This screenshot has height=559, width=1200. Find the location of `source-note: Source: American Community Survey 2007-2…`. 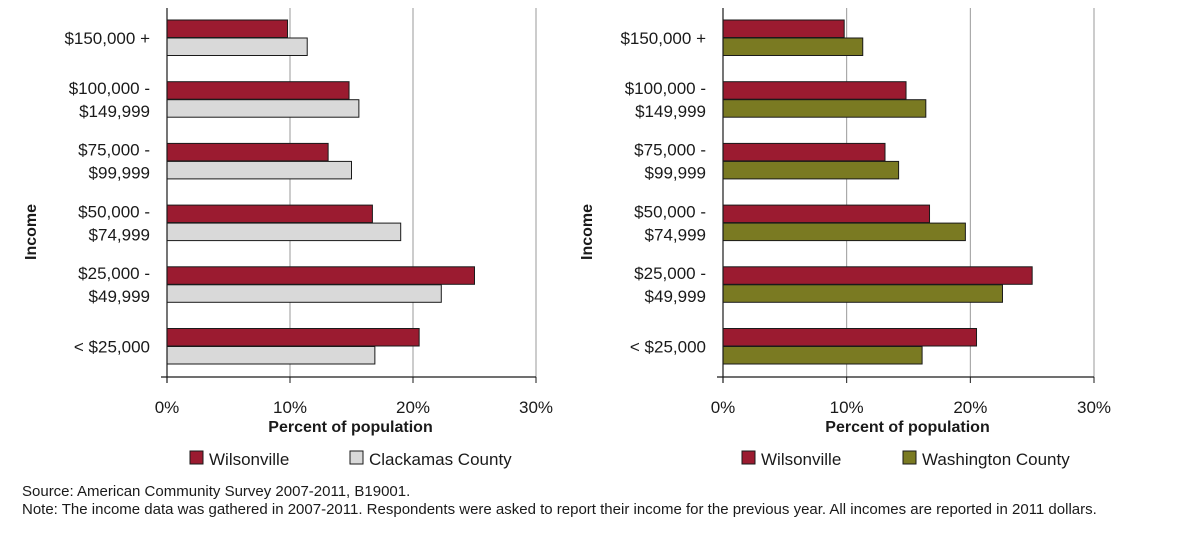

source-note: Source: American Community Survey 2007-2… is located at coordinates (216, 491).